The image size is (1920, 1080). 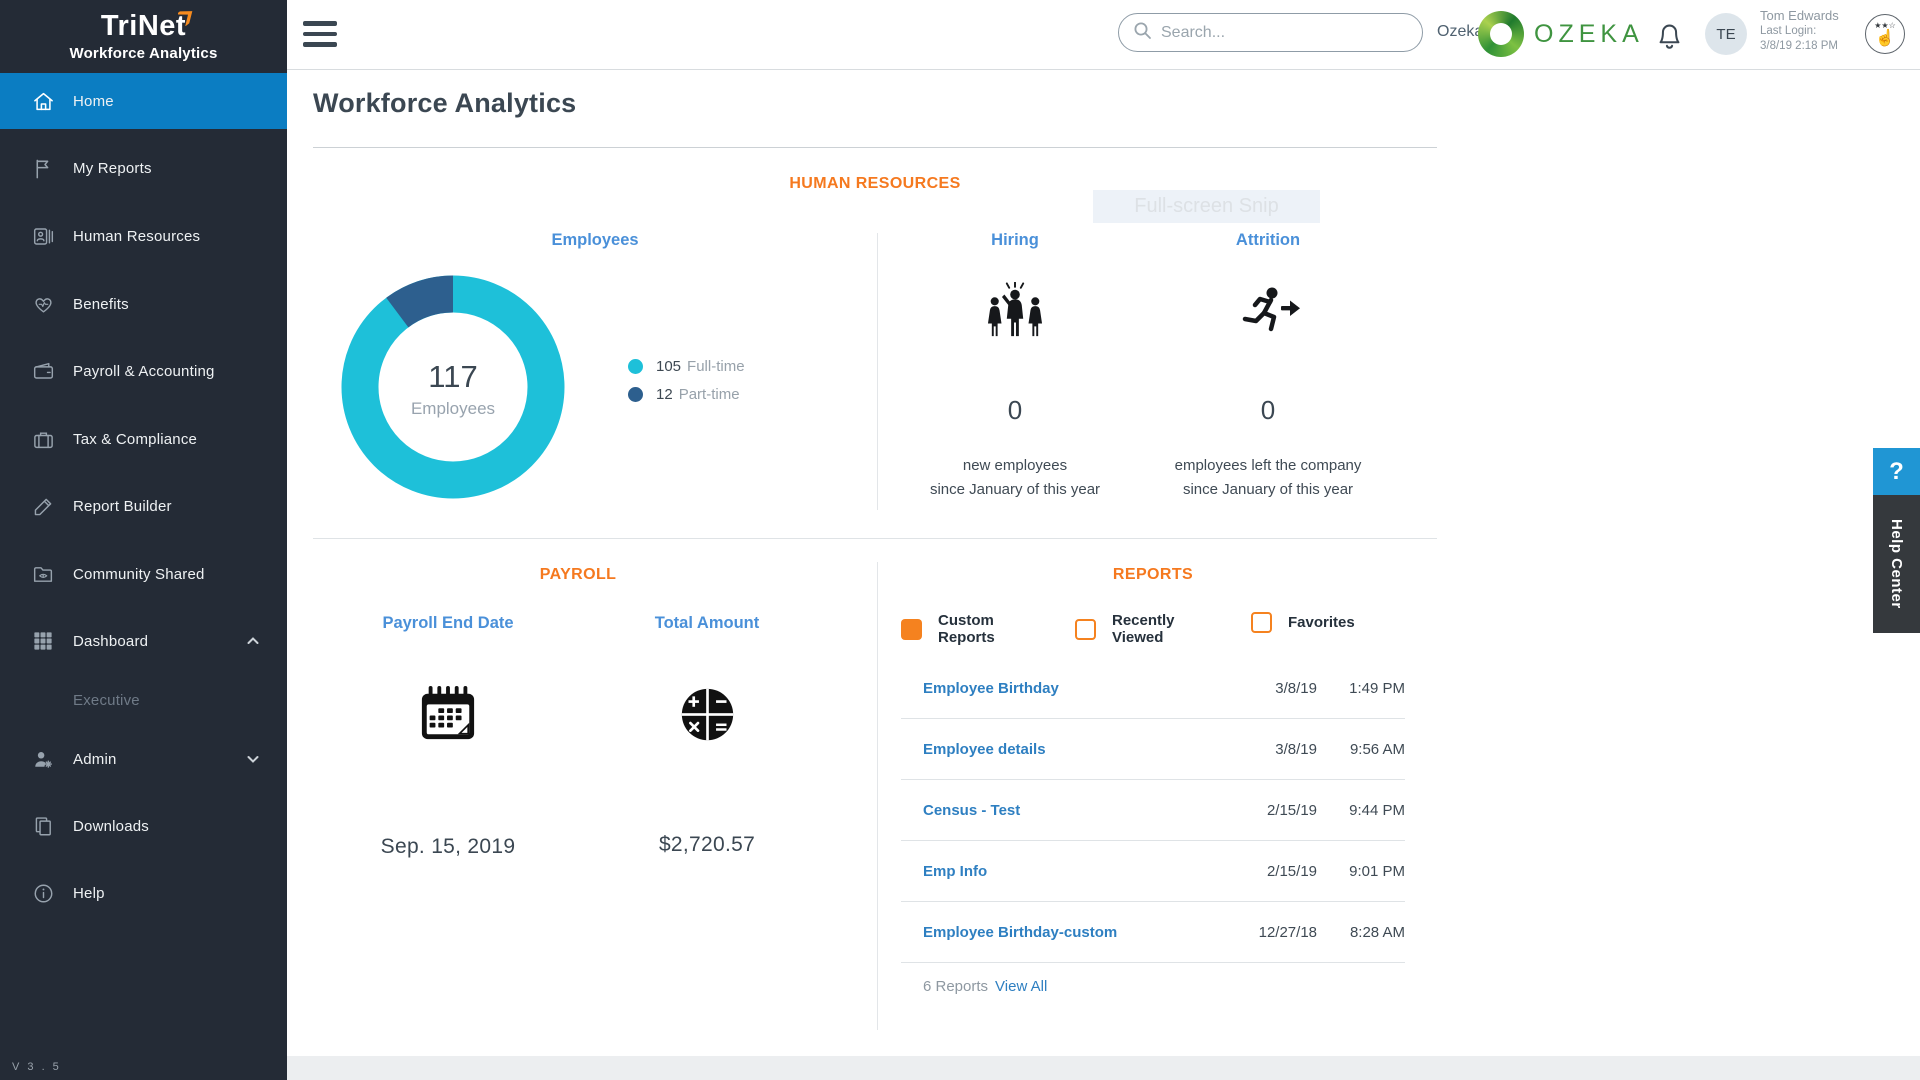 I want to click on report-date: 3/8/19, so click(x=1296, y=688).